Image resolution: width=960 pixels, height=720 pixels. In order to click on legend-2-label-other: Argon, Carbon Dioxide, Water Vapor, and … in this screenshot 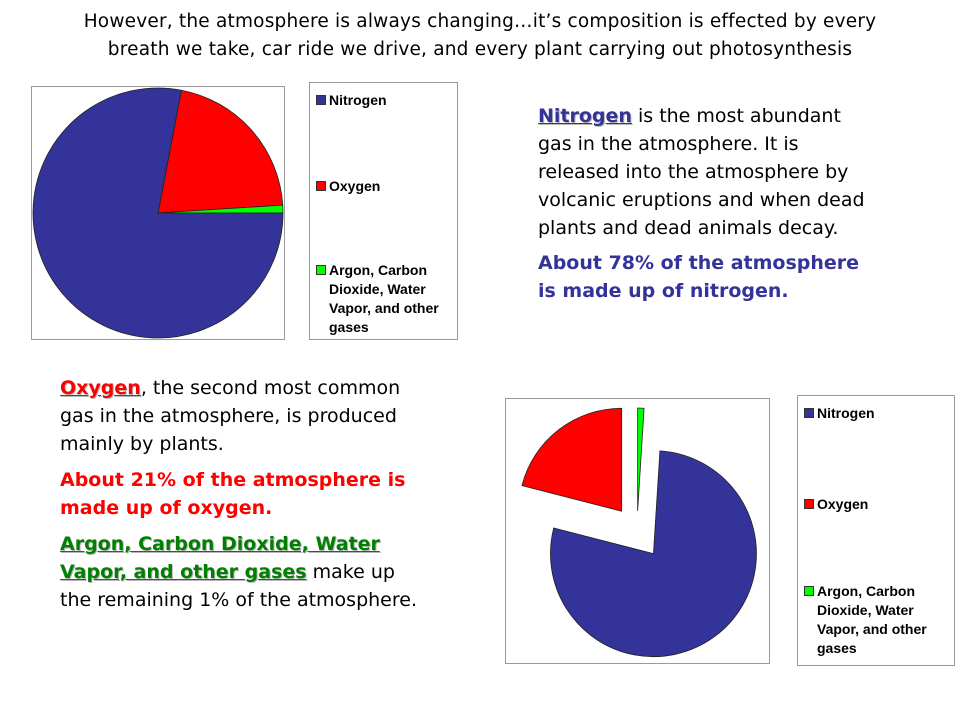, I will do `click(882, 620)`.